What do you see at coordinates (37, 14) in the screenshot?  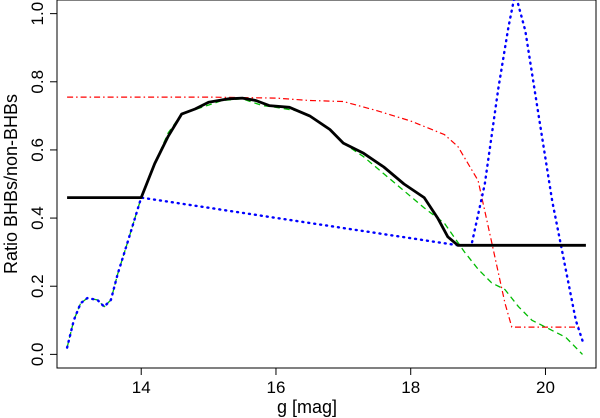 I see `y-tick-label: 1.0` at bounding box center [37, 14].